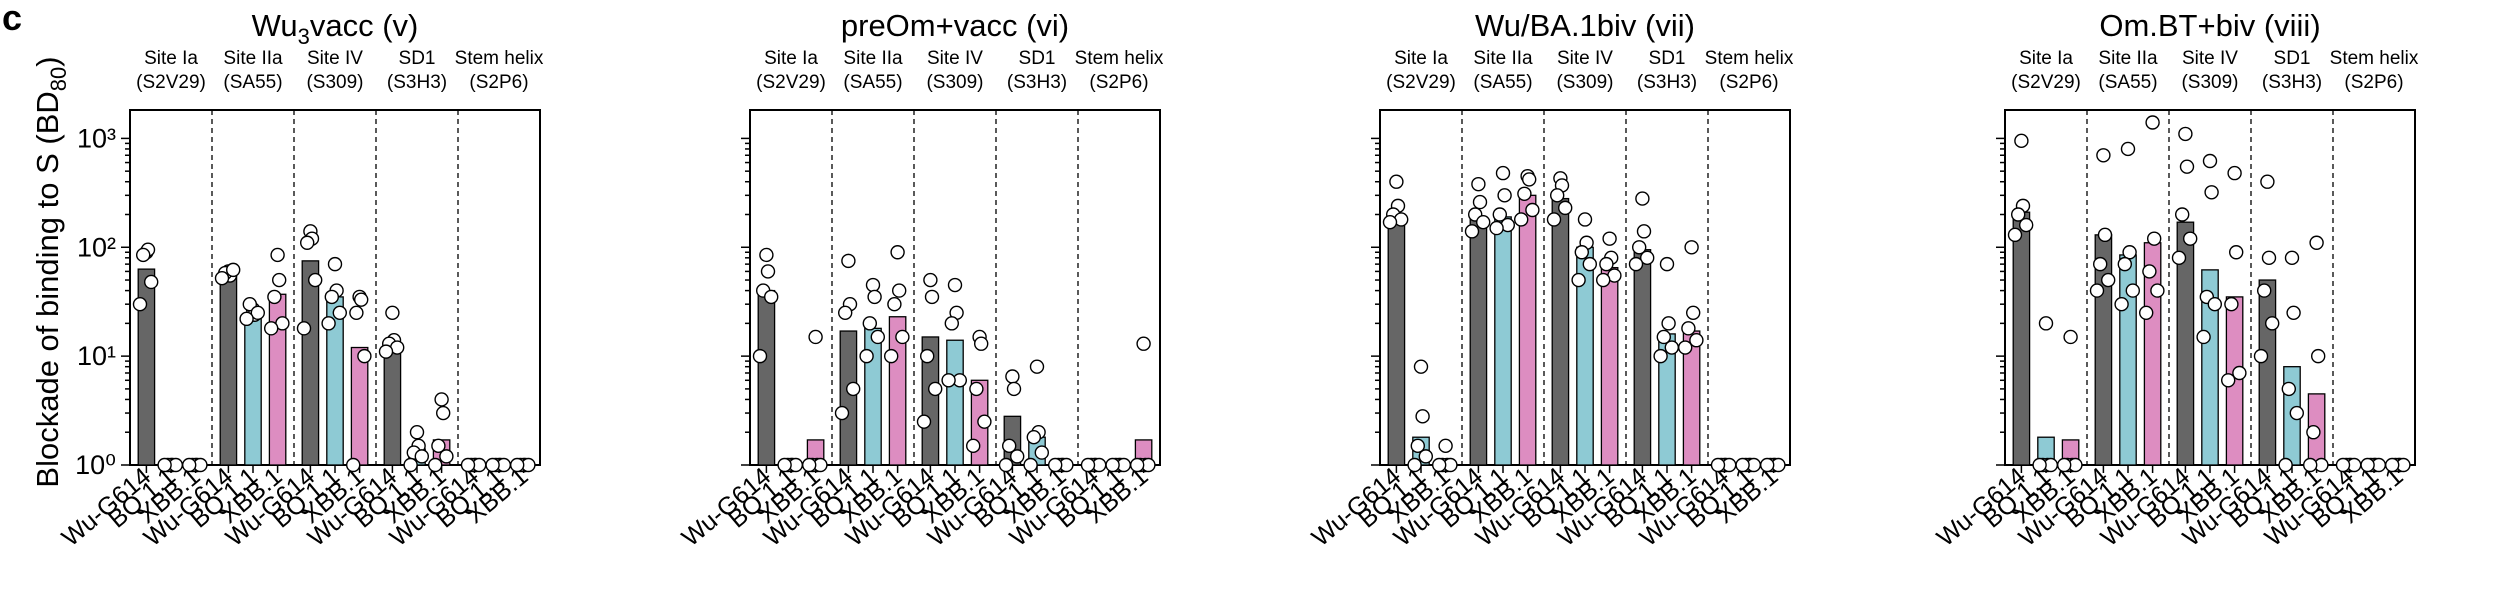 The width and height of the screenshot is (2510, 596). I want to click on y-tick-label: 10¹, so click(96, 356).